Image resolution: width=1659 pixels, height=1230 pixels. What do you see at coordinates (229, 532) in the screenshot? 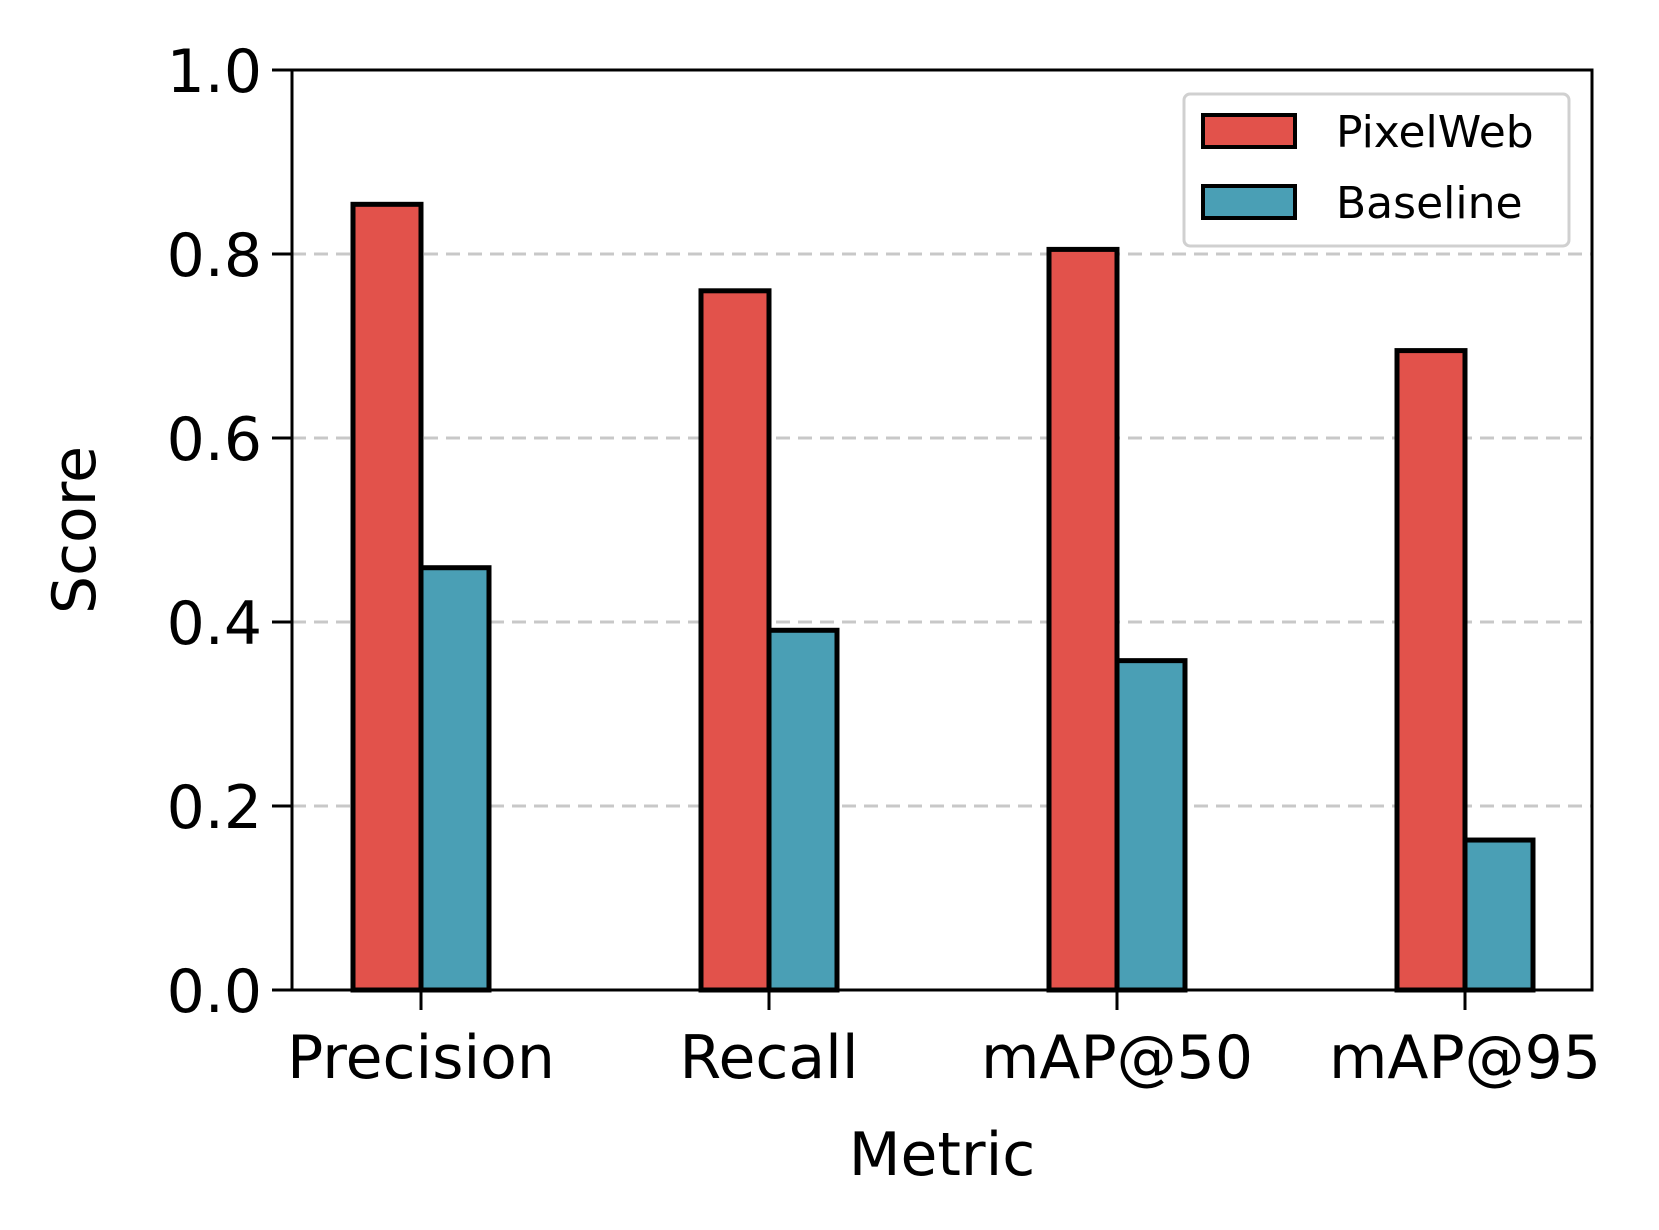
I see `y-axis-ticks: 0.0 0.2 0.4 0.6 0.8 1.0` at bounding box center [229, 532].